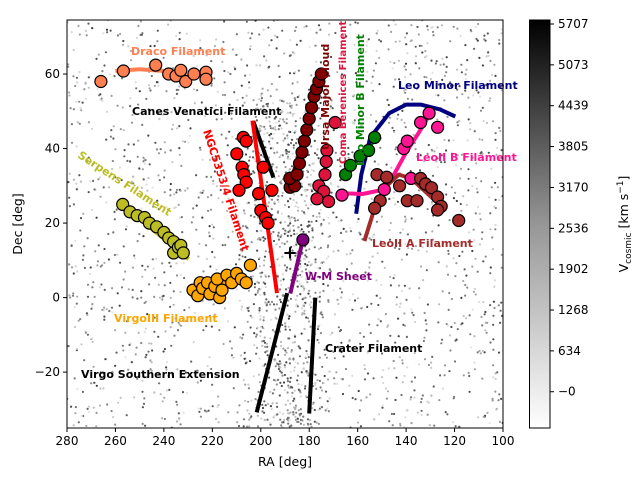 This screenshot has height=478, width=640. Describe the element at coordinates (573, 65) in the screenshot. I see `colorbar-tick-label: 5073` at that location.